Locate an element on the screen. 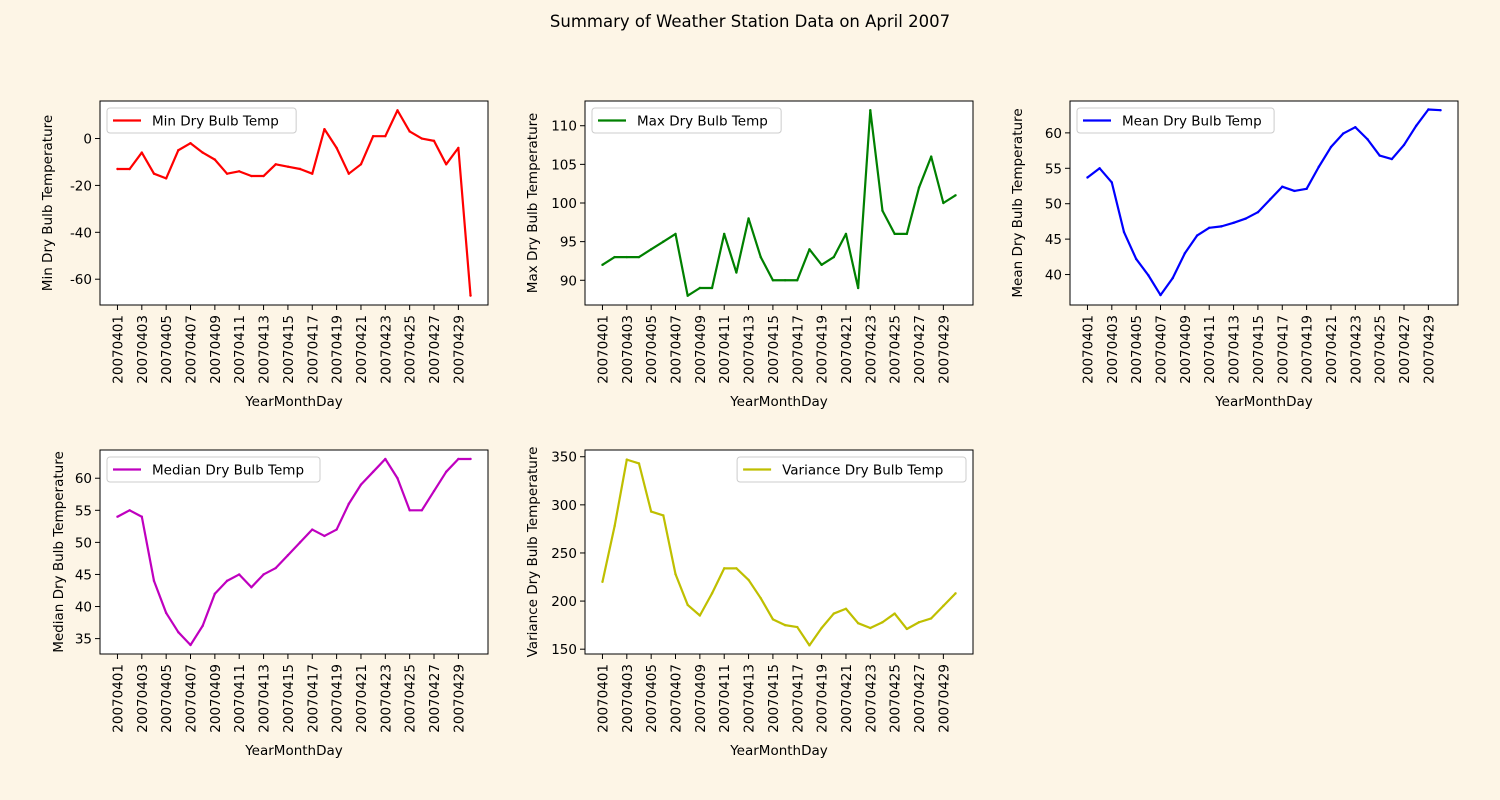 This screenshot has width=1500, height=800. plot-area is located at coordinates (1264, 203).